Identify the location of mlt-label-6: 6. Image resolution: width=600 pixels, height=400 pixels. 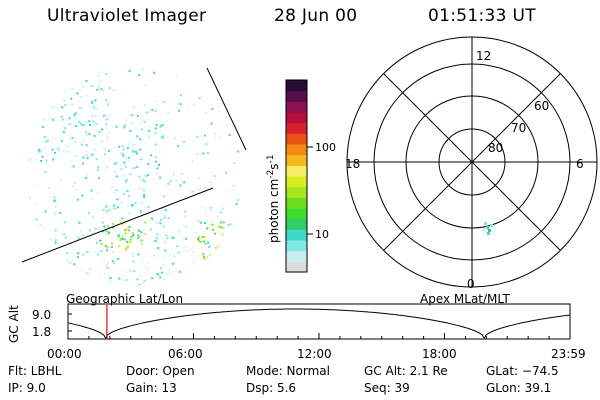
(580, 164).